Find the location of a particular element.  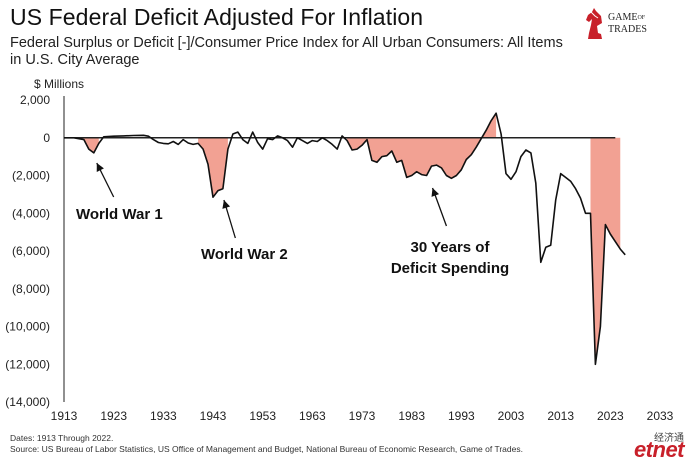

footnote-dates: Dates: 1913 Through 2022. is located at coordinates (62, 438).